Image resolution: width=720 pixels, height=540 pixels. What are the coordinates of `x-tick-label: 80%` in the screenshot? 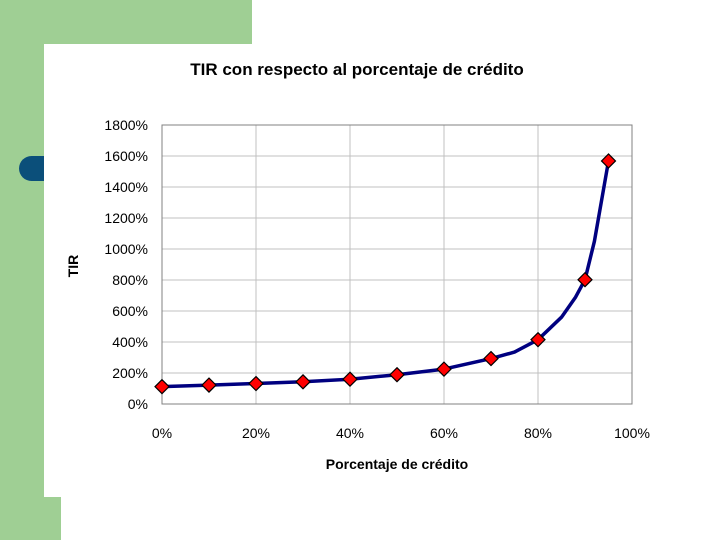 It's located at (538, 433).